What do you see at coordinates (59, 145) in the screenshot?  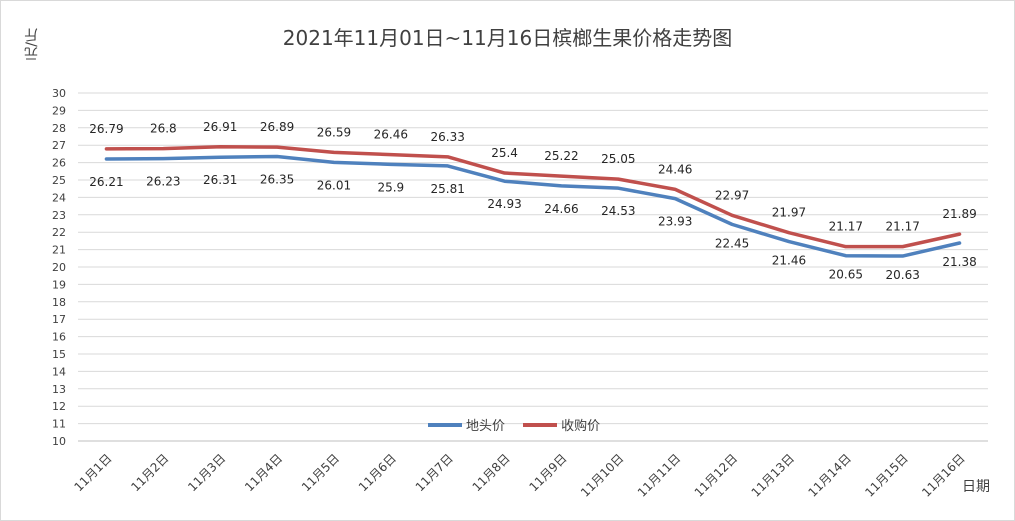 I see `y-tick-label: 27` at bounding box center [59, 145].